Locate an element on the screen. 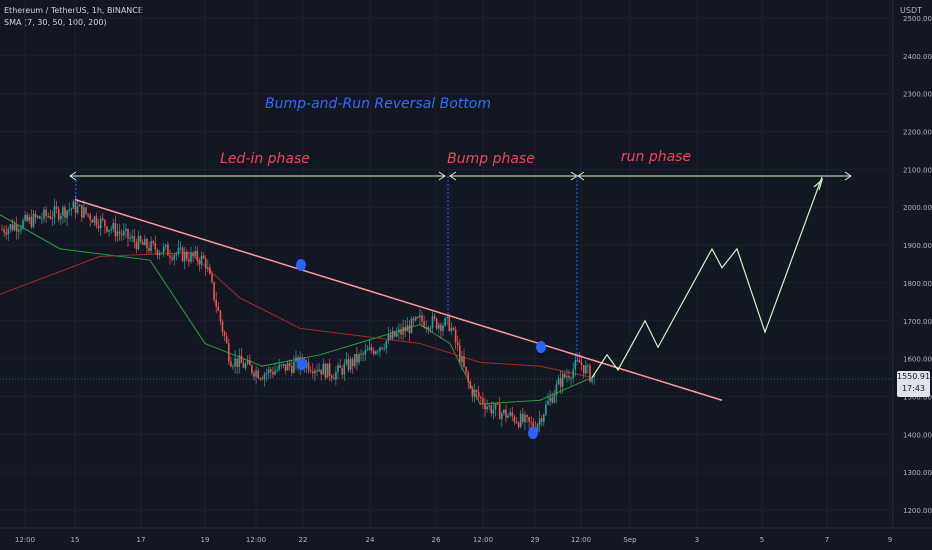 The image size is (932, 550). symbol-header: Ethereum / TetherUS, 1h, BINANCE is located at coordinates (73, 10).